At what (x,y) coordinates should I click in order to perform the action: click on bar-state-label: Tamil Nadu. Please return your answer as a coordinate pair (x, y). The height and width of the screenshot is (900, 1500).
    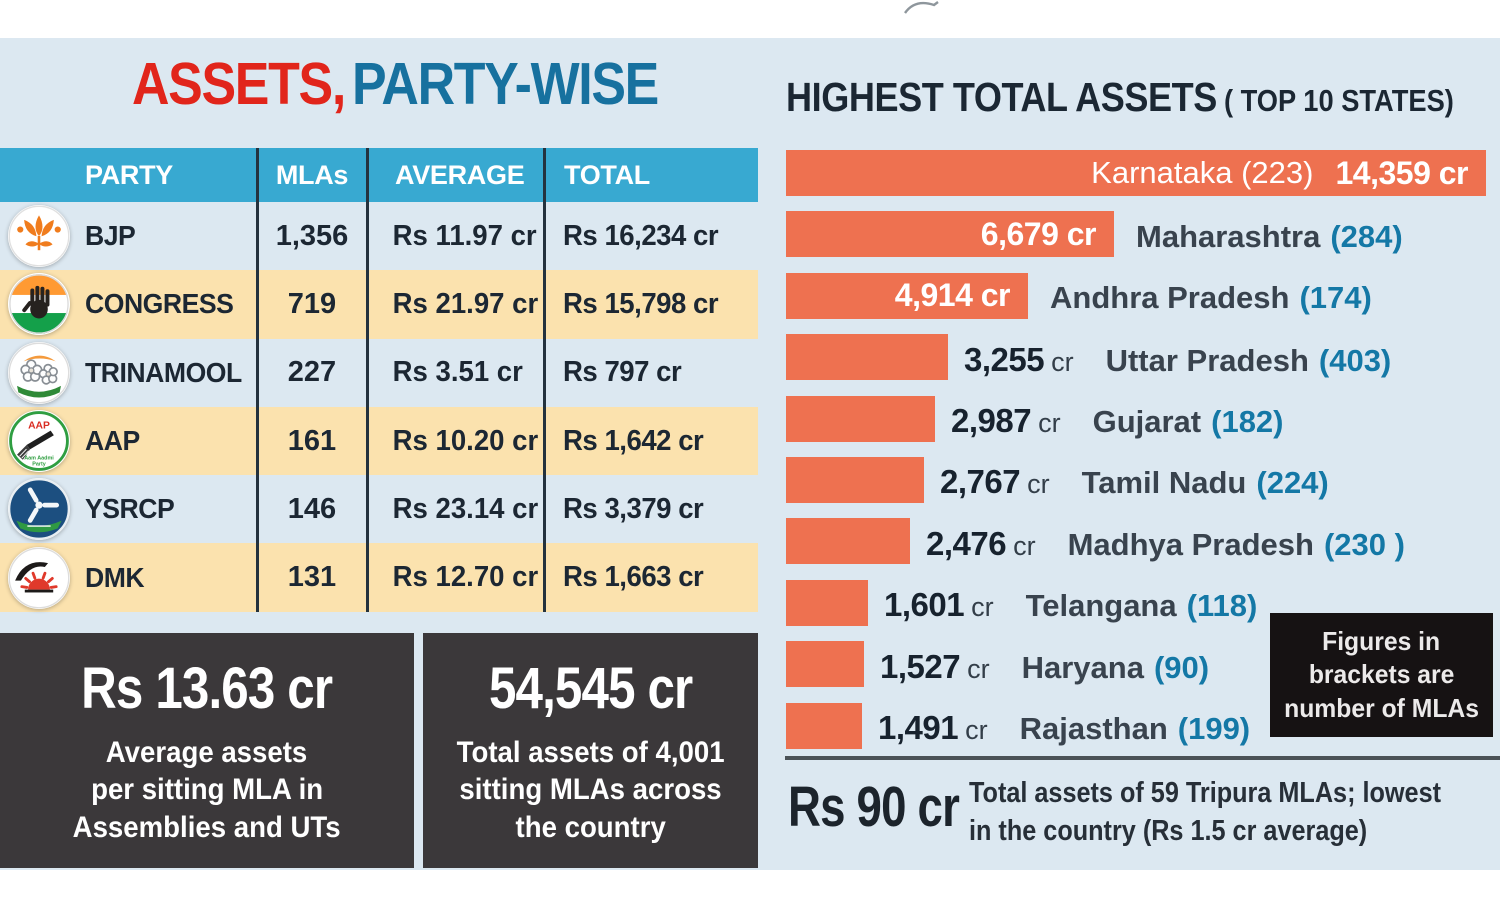
    Looking at the image, I should click on (1164, 483).